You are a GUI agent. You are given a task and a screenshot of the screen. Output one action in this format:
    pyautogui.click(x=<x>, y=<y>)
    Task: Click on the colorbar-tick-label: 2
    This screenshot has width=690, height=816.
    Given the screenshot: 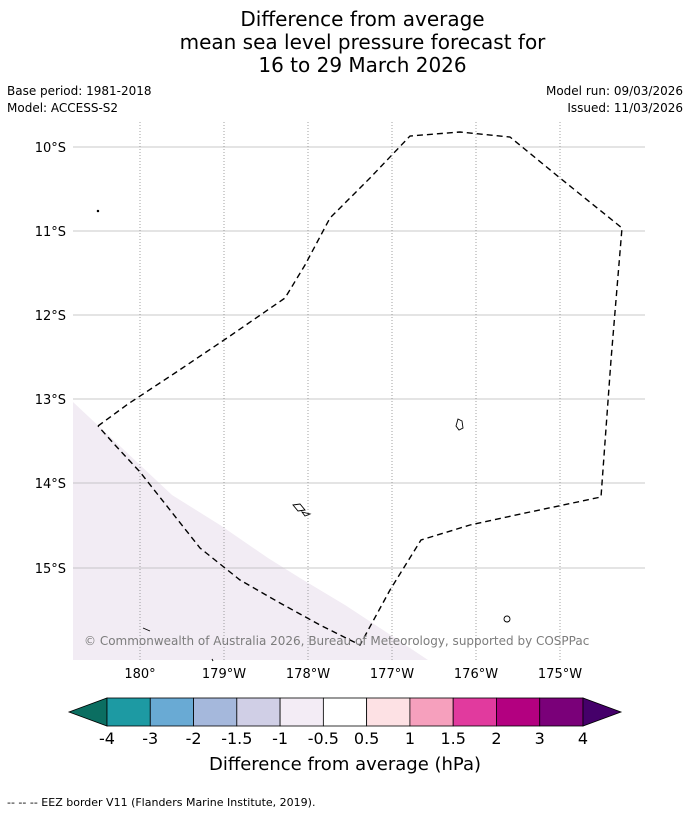 What is the action you would take?
    pyautogui.click(x=496, y=738)
    